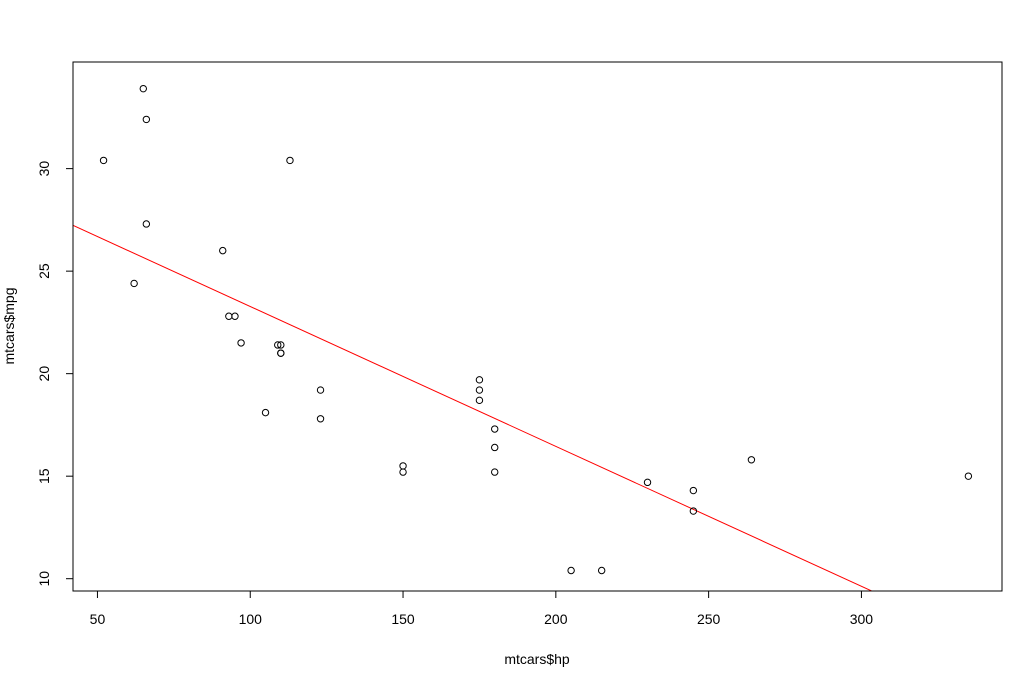  I want to click on x-tick-label: 200, so click(556, 619).